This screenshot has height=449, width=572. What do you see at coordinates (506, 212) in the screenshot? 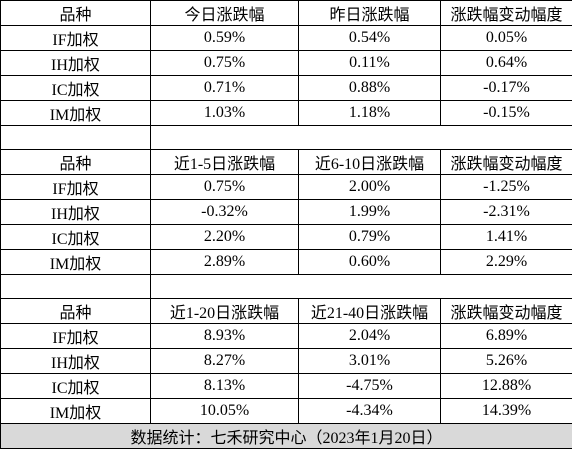
I see `value-cell: -2.31%` at bounding box center [506, 212].